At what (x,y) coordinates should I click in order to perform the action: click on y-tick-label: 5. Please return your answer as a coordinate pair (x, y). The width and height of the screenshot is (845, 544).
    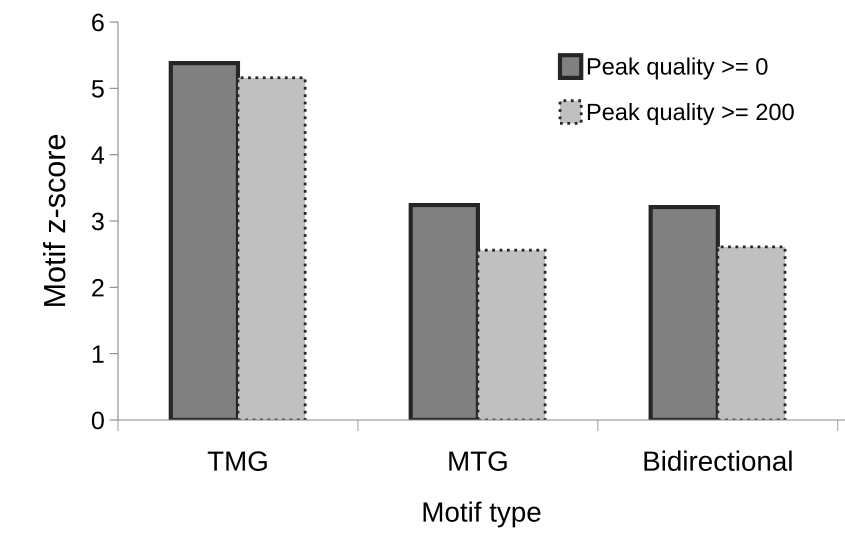
    Looking at the image, I should click on (98, 89).